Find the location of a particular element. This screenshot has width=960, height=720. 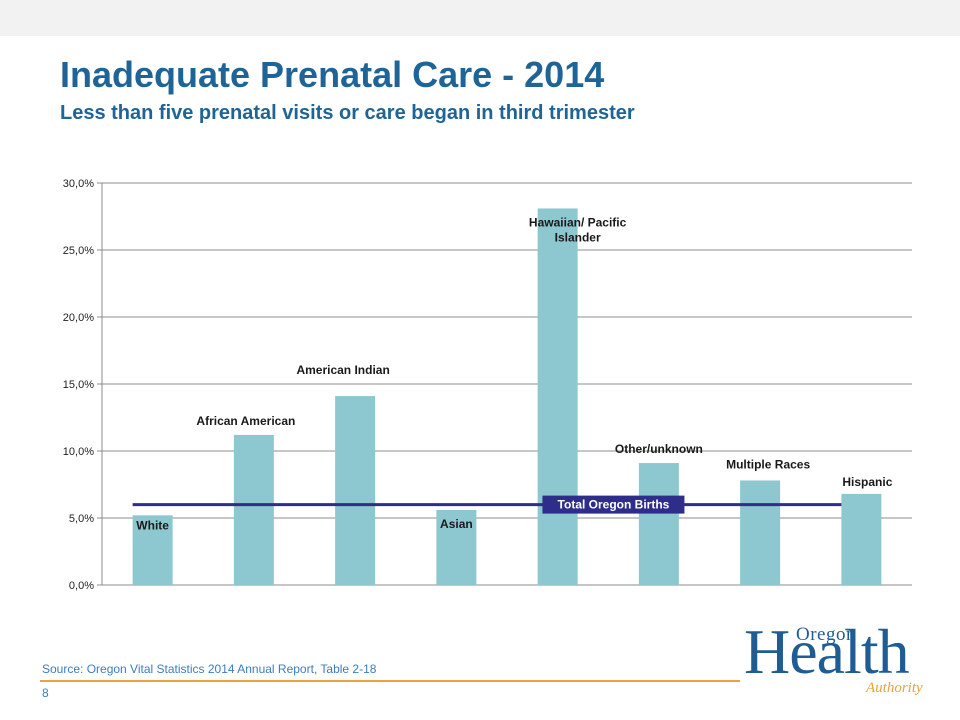

bar-label: Other/unknown is located at coordinates (659, 449).